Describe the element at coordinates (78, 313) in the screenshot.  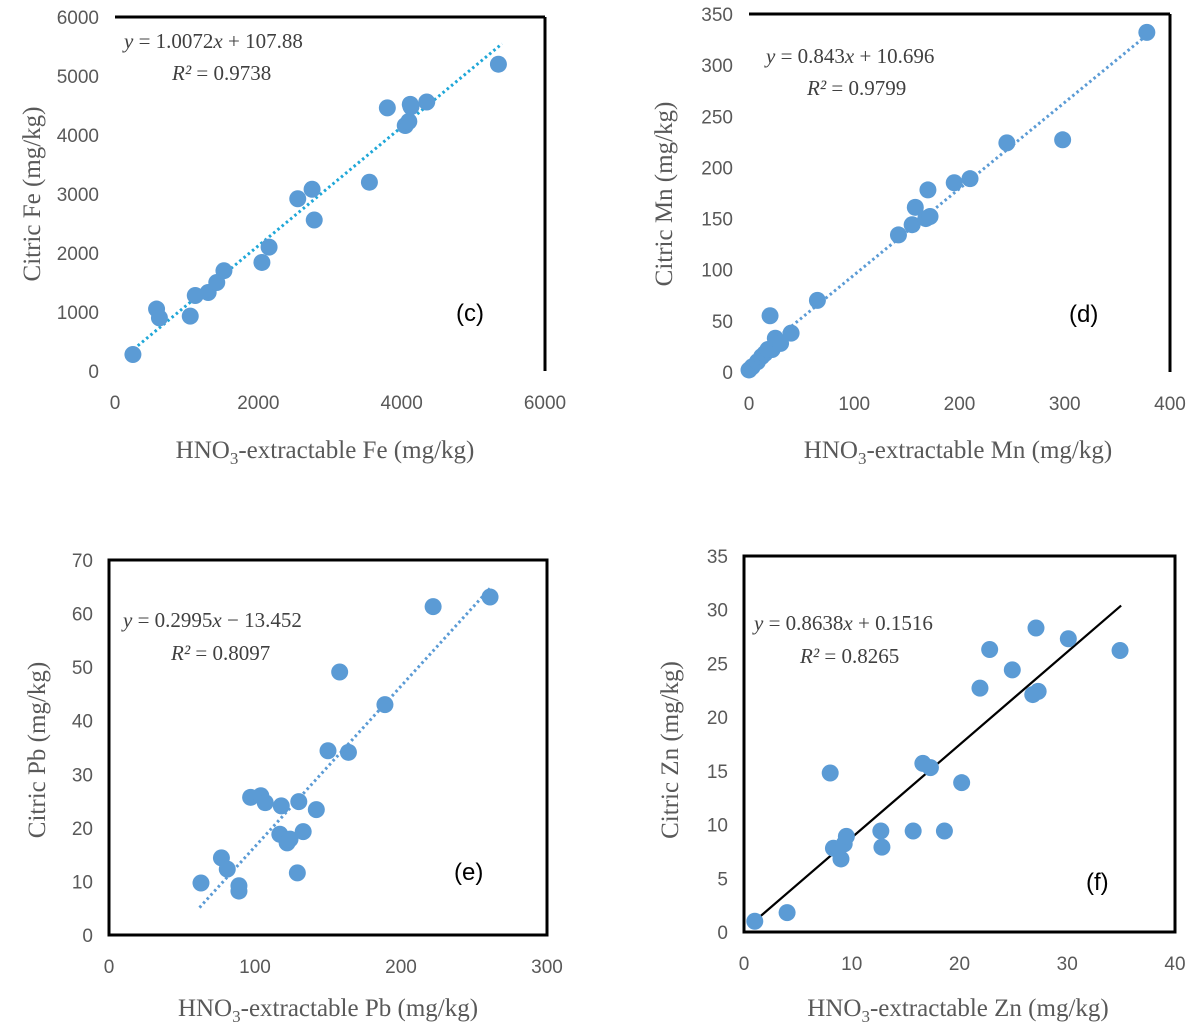
I see `y-tick-label: 1000` at that location.